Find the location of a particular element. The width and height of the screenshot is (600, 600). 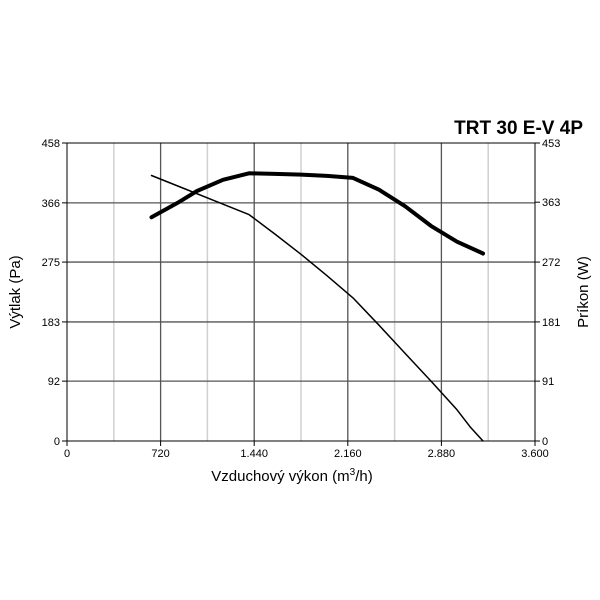

chart-title: TRT 30 E-V 4P is located at coordinates (518, 128).